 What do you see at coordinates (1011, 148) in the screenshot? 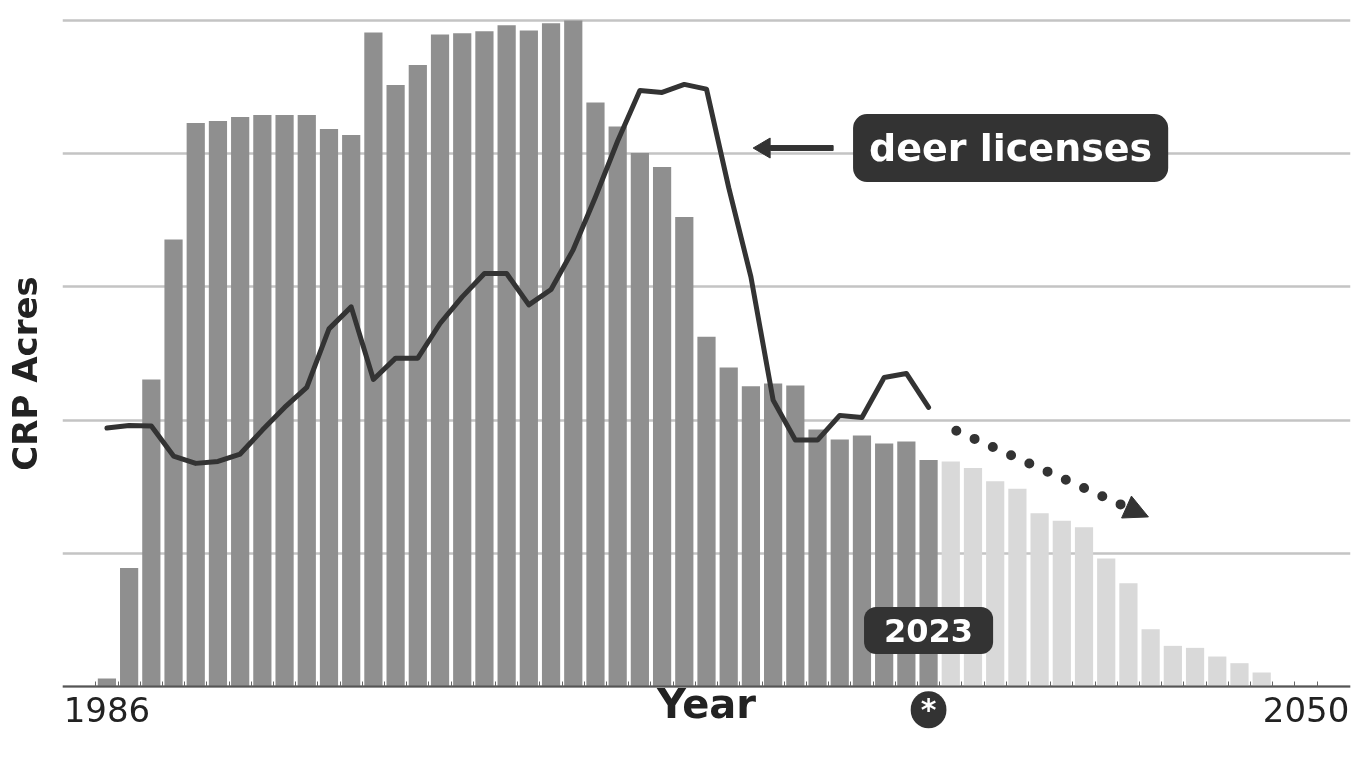
I see `legend-label: deer licenses` at bounding box center [1011, 148].